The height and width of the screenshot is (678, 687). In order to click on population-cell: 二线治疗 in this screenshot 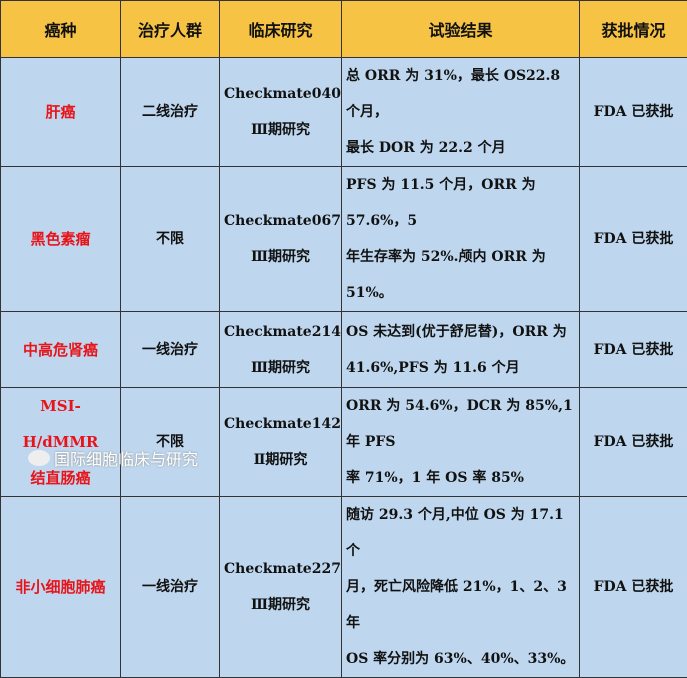, I will do `click(170, 112)`.